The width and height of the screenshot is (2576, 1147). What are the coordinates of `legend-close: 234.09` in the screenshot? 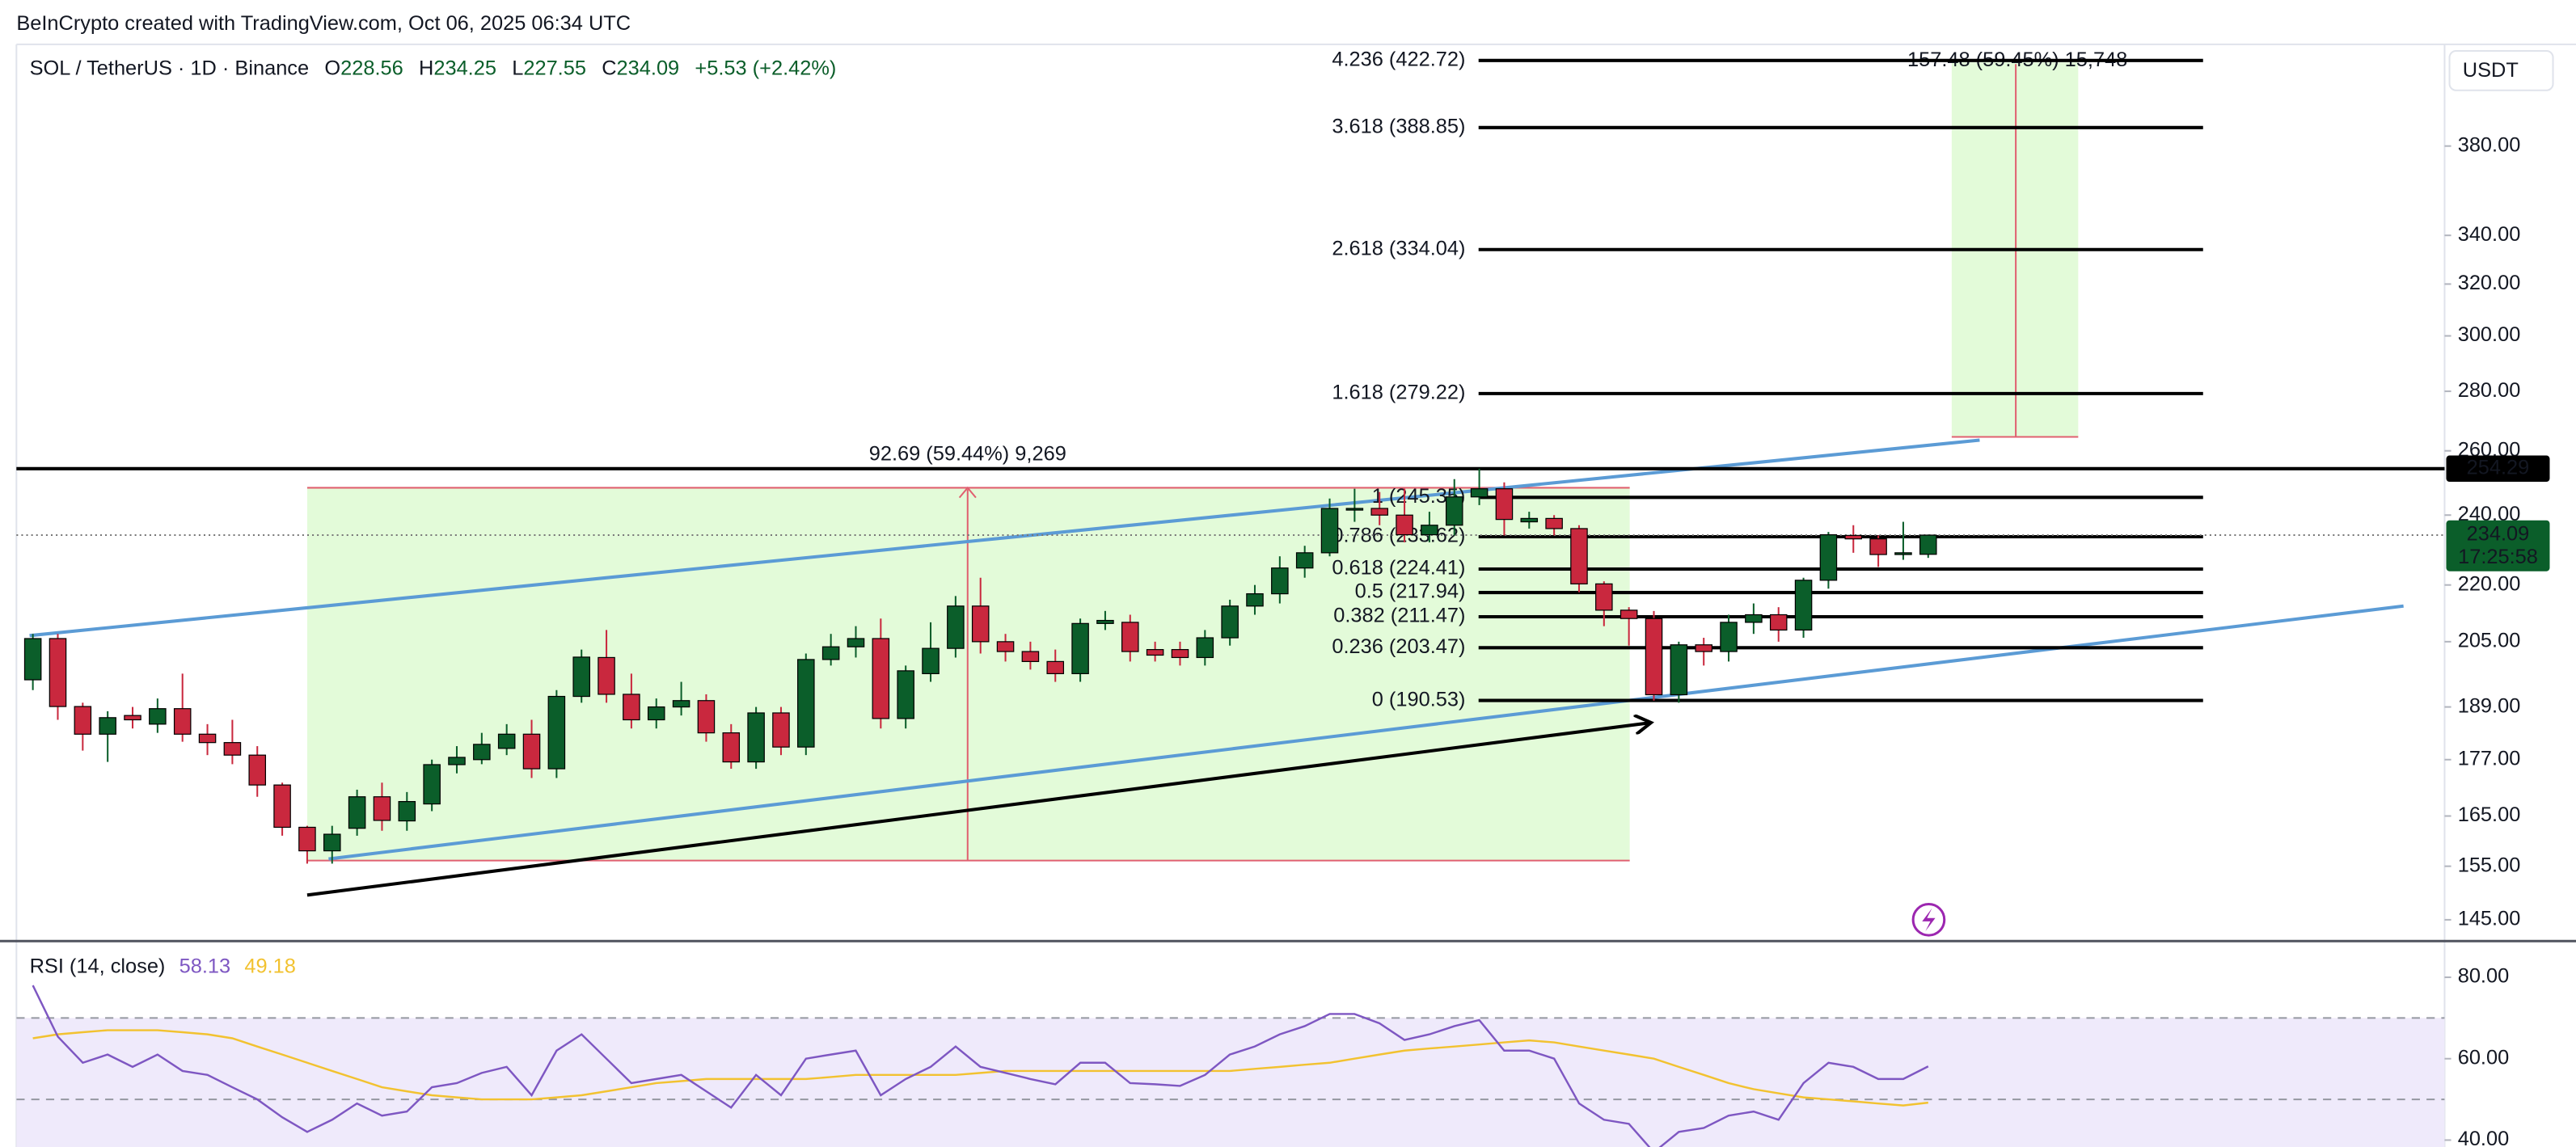 It's located at (648, 68).